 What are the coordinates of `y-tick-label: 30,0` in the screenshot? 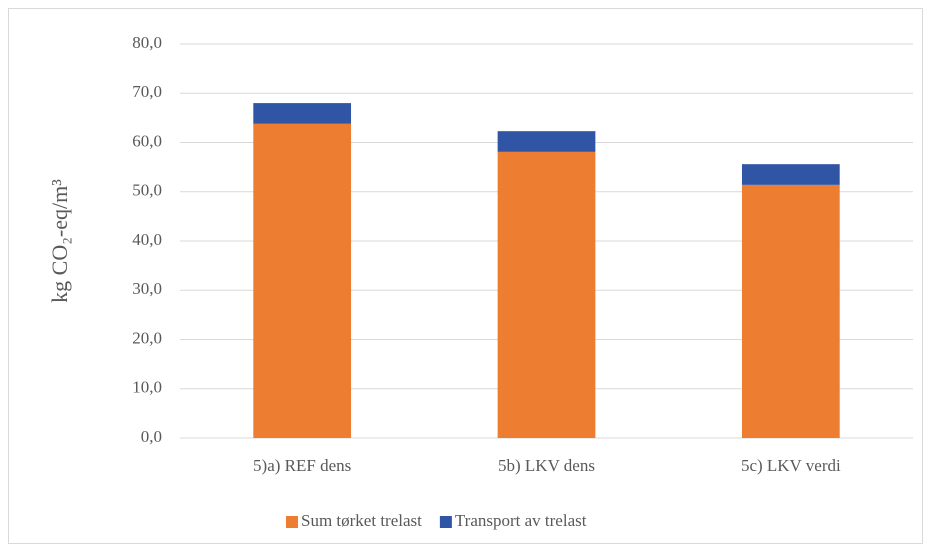 It's located at (147, 288).